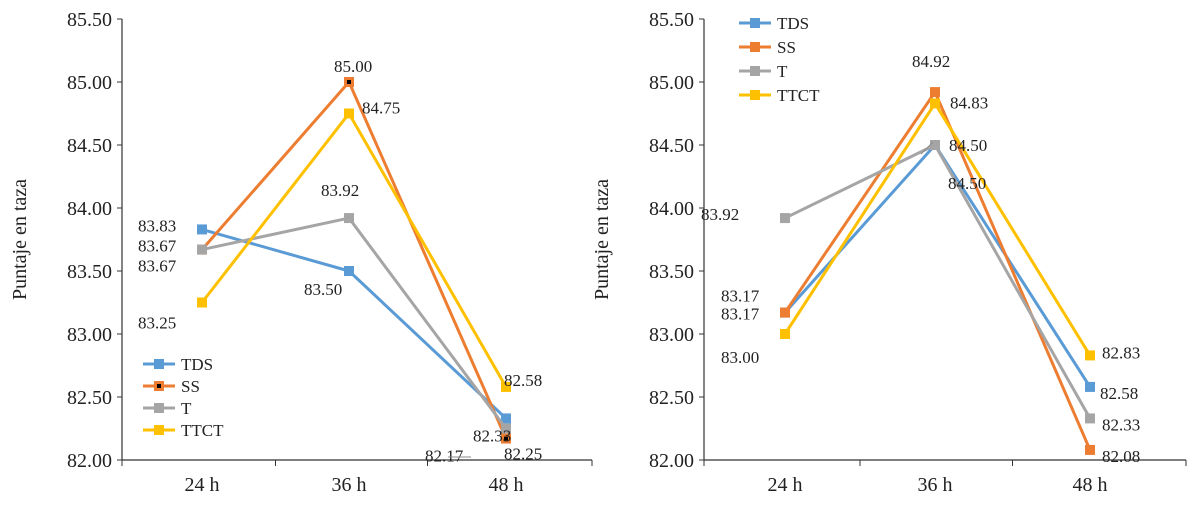 This screenshot has height=511, width=1202. What do you see at coordinates (1121, 456) in the screenshot?
I see `data-label: 82.08` at bounding box center [1121, 456].